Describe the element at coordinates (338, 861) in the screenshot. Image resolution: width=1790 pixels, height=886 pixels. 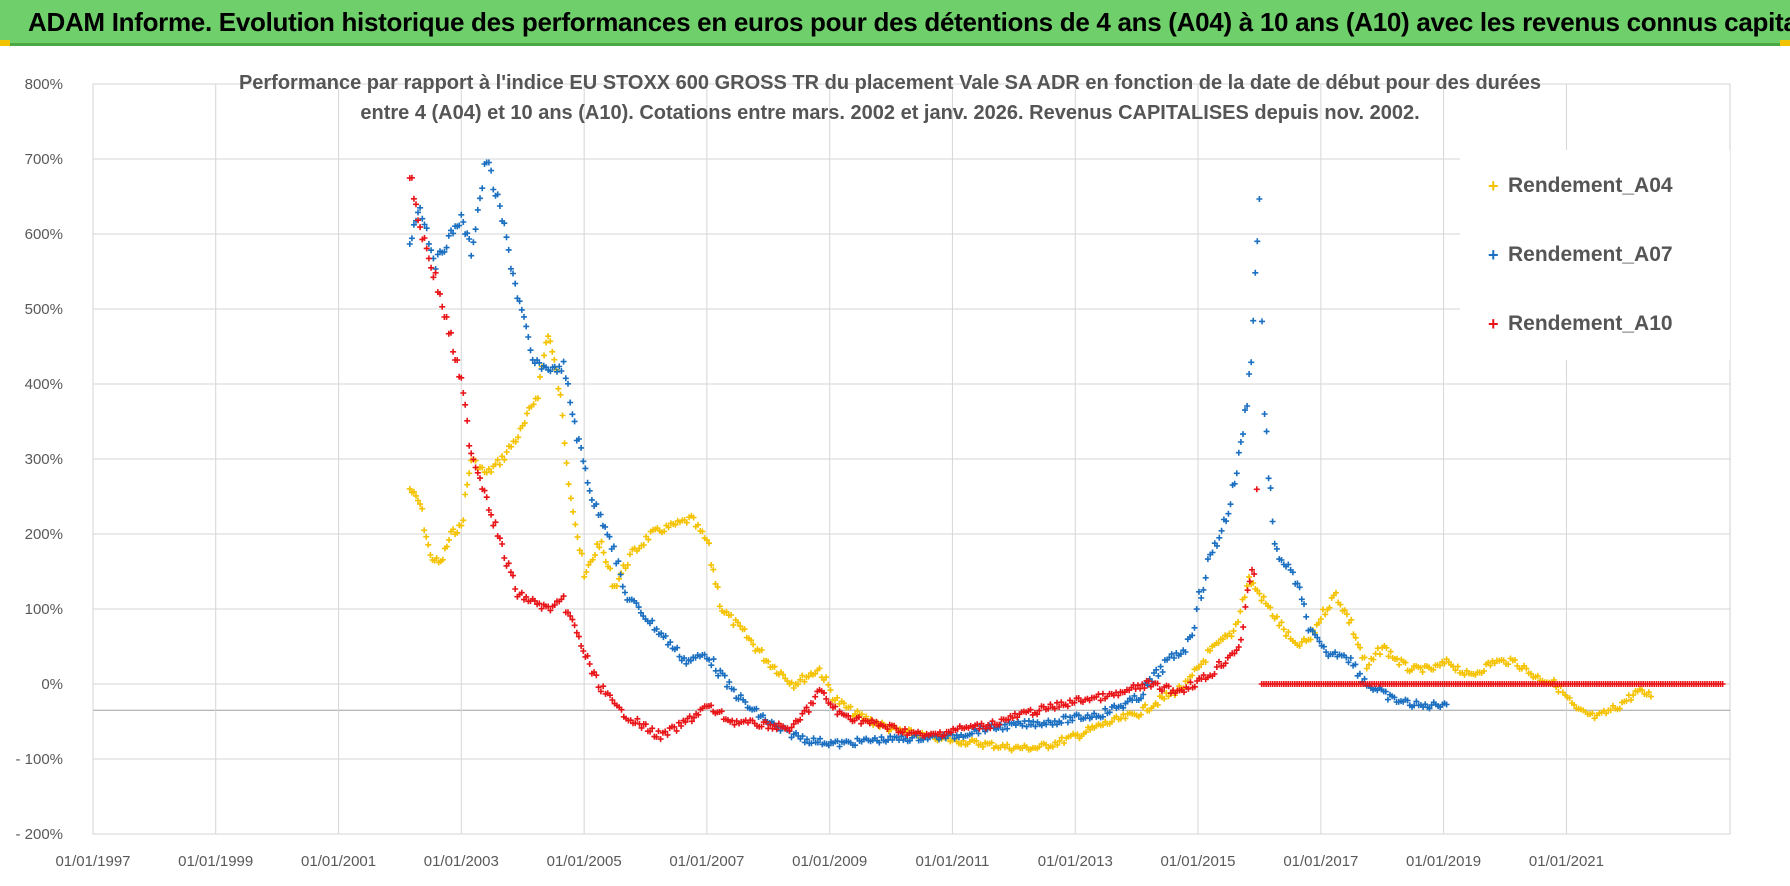
I see `x-tick-label: 01/01/2001` at that location.